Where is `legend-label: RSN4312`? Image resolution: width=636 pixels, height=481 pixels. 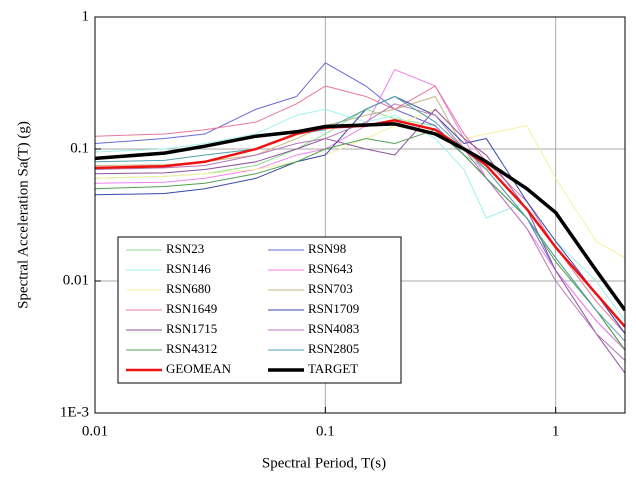
legend-label: RSN4312 is located at coordinates (191, 348).